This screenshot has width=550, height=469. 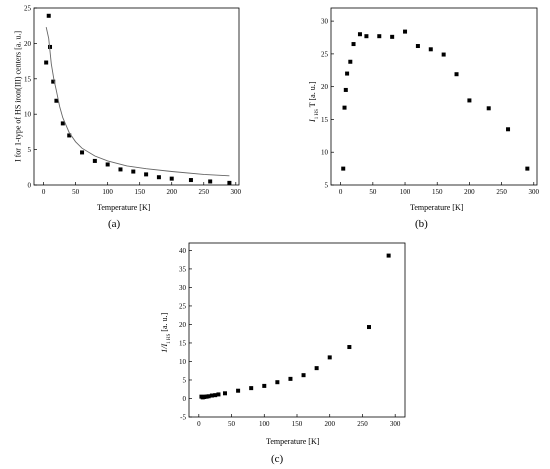 I want to click on plot-frame-a, so click(x=136, y=96).